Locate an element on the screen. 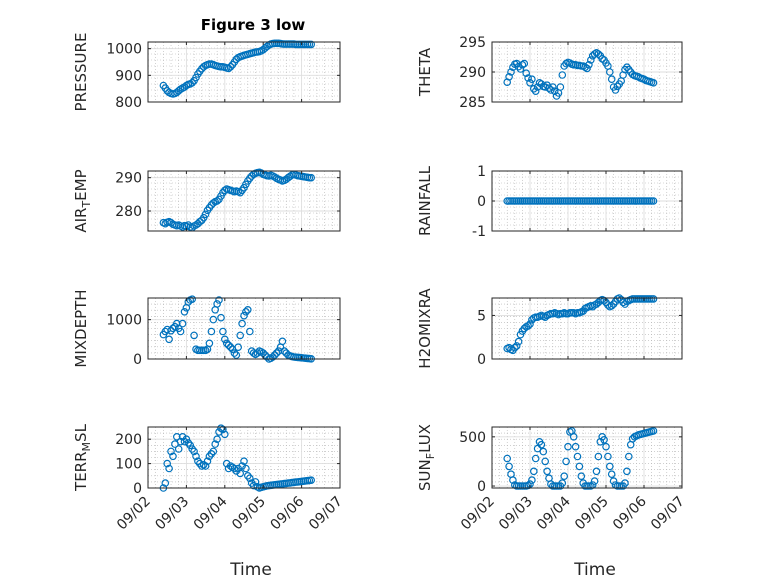  data-series-theta is located at coordinates (580, 74).